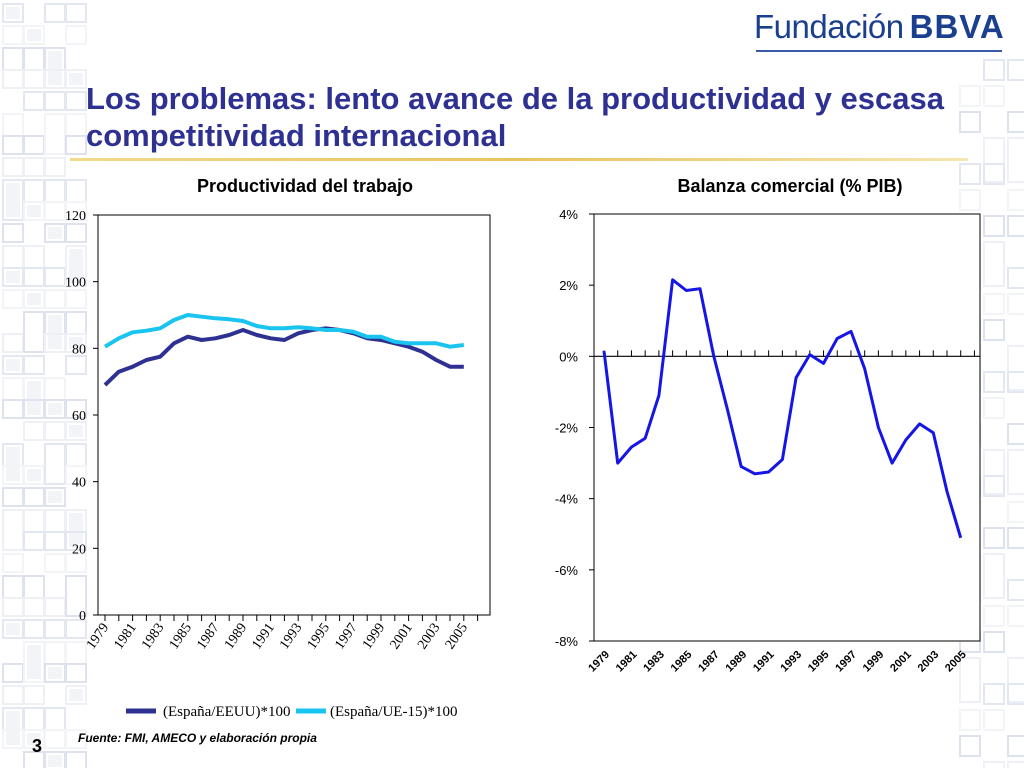 This screenshot has width=1024, height=768. Describe the element at coordinates (879, 27) in the screenshot. I see `fundacion-bbva-logo: Fundación BBVA` at that location.